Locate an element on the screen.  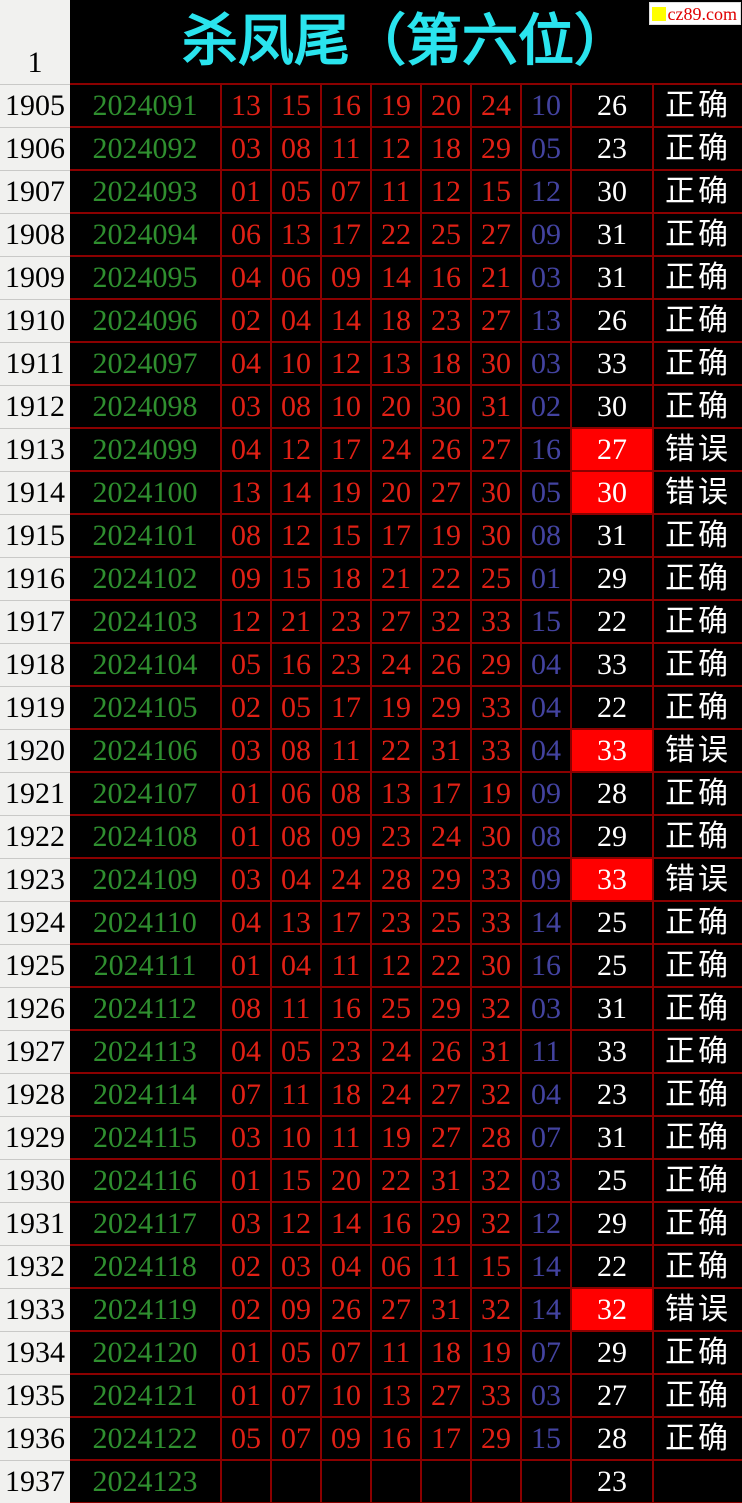
period-cell: 2024108 is located at coordinates (146, 837).